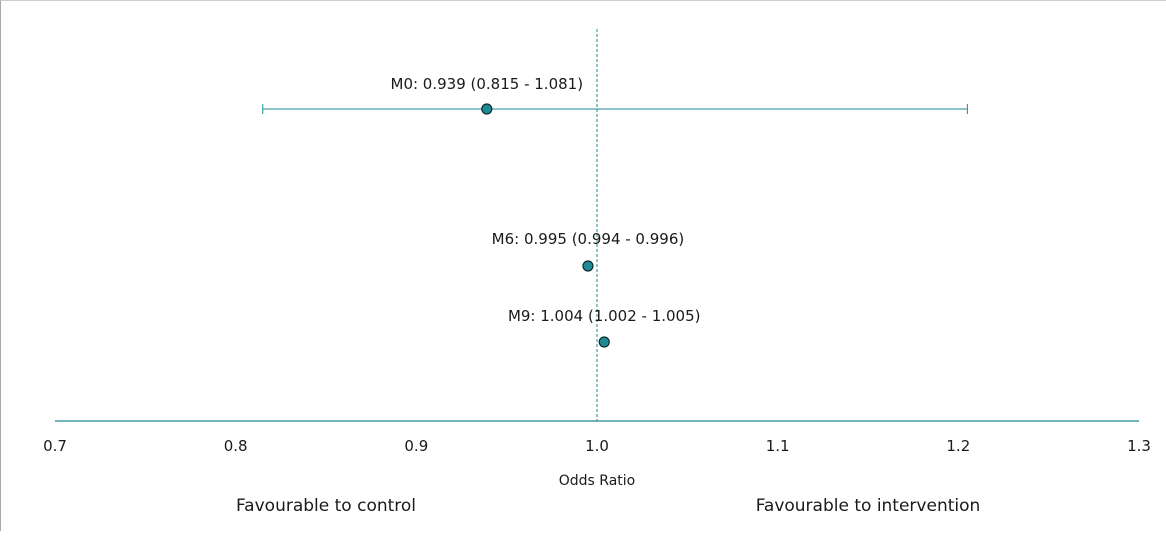 Image resolution: width=1166 pixels, height=536 pixels. Describe the element at coordinates (236, 446) in the screenshot. I see `x-tick-label: 0.8` at that location.